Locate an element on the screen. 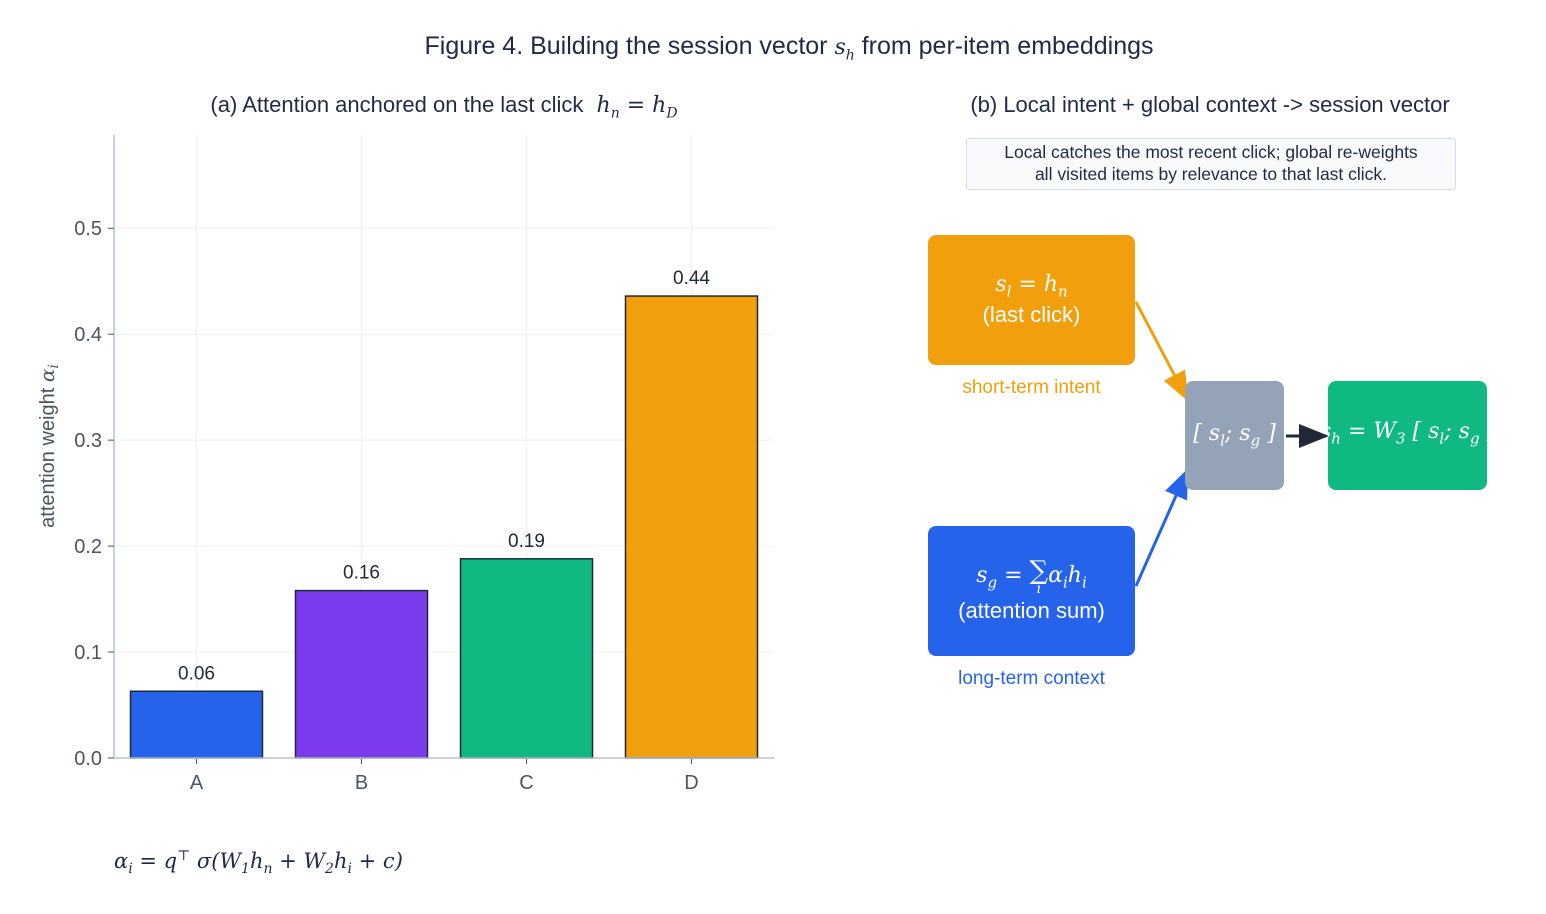 The image size is (1546, 914). bar-D is located at coordinates (691, 527).